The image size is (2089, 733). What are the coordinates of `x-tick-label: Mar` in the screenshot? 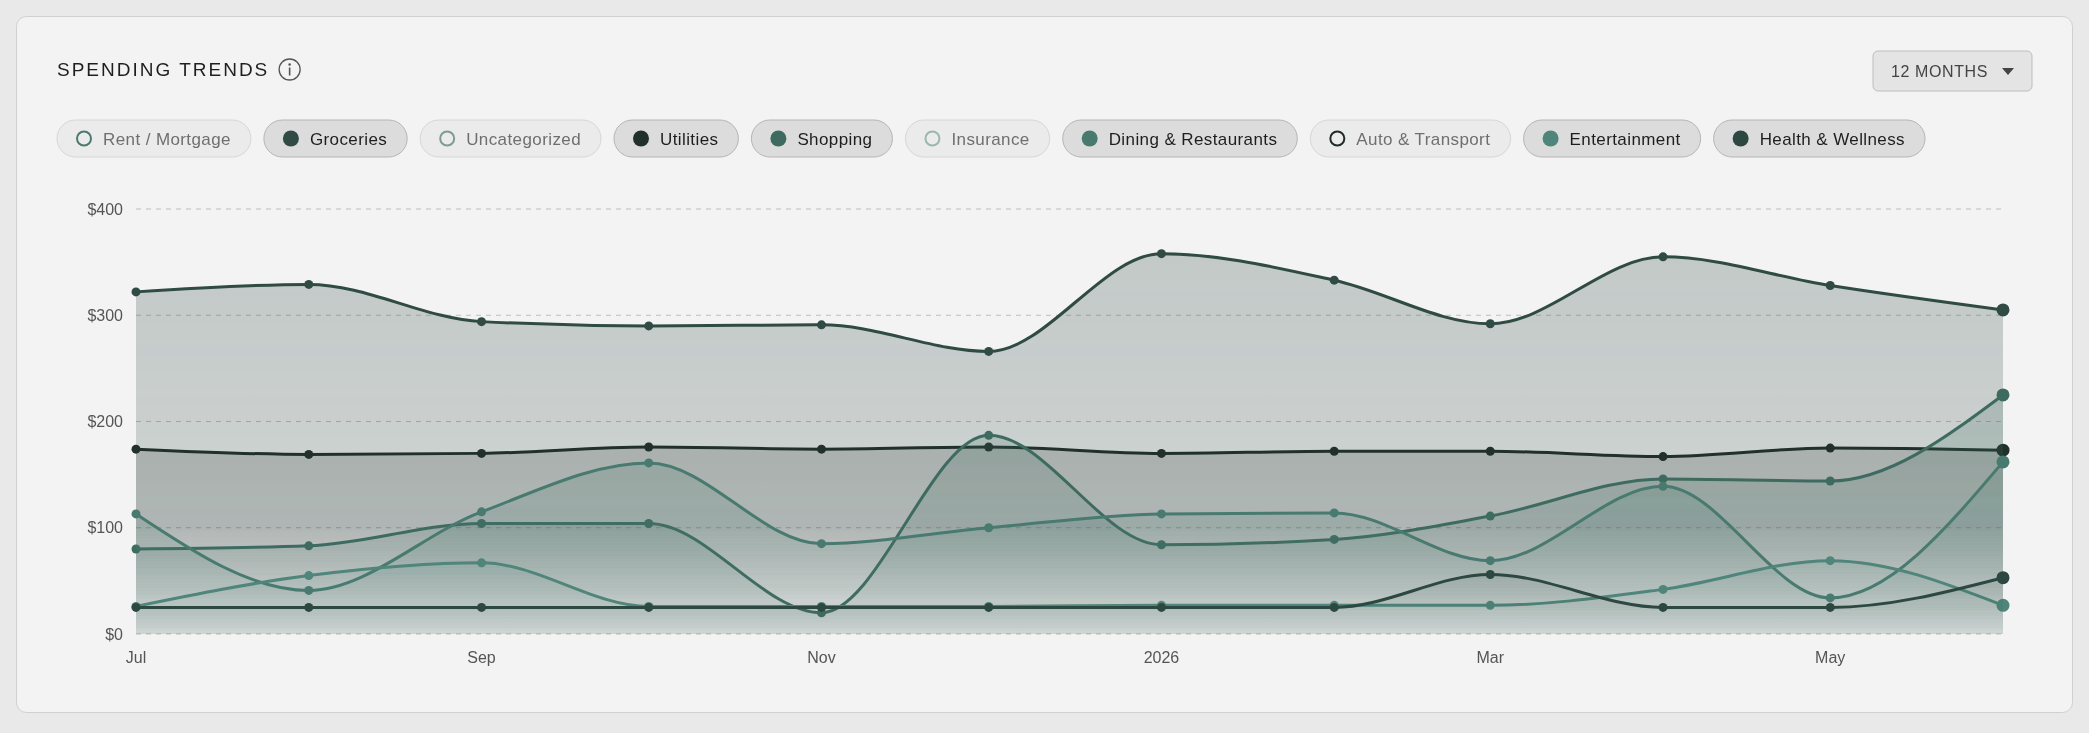 It's located at (1490, 657).